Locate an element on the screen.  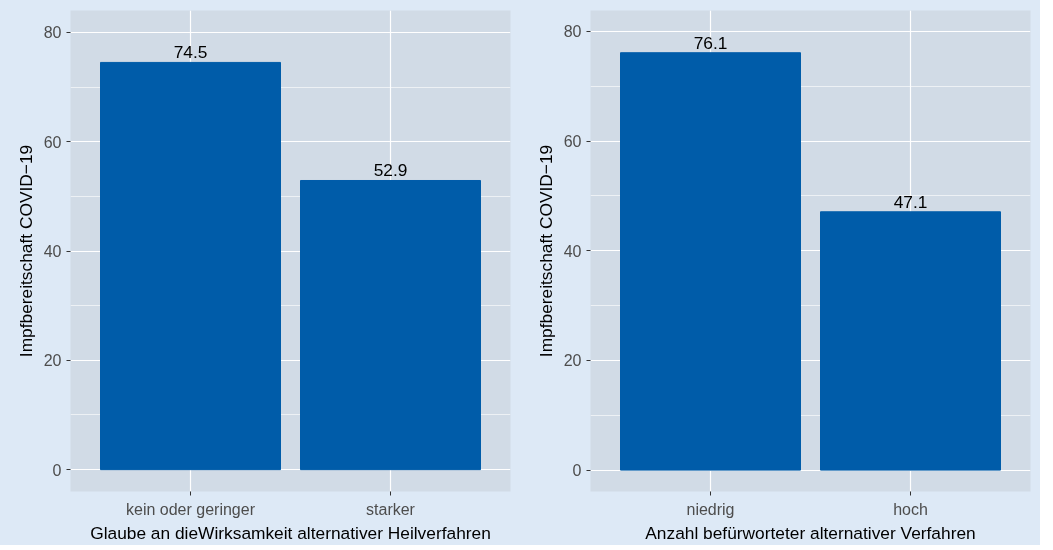
x-tick-label: hoch is located at coordinates (910, 509).